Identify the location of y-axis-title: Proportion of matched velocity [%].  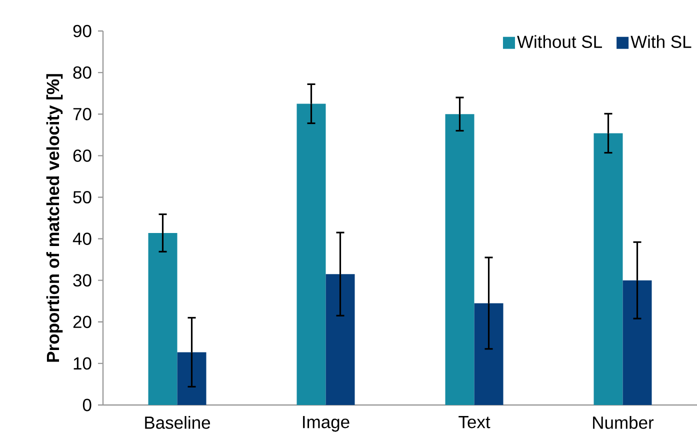
(54, 218).